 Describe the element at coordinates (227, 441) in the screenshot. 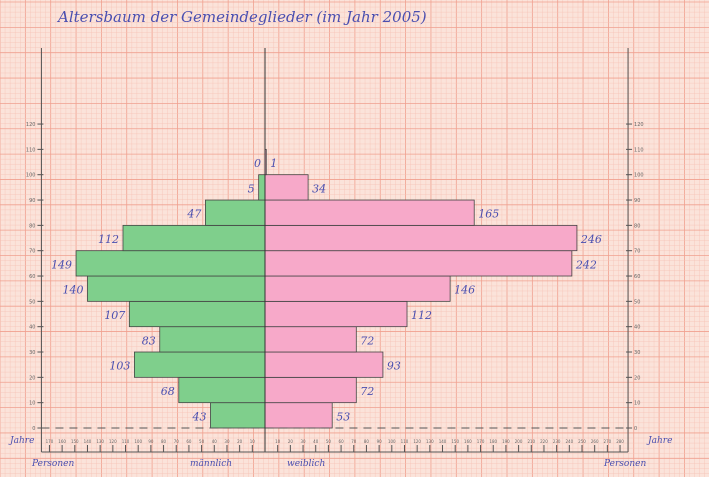

I see `x-tick-label-left: 30` at that location.